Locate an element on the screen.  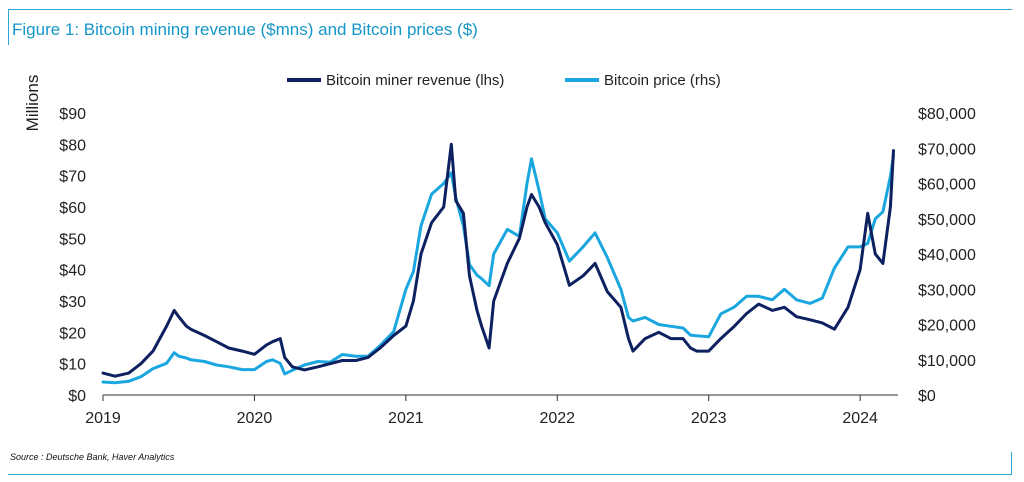
y-axis-label-left: Millions is located at coordinates (32, 103).